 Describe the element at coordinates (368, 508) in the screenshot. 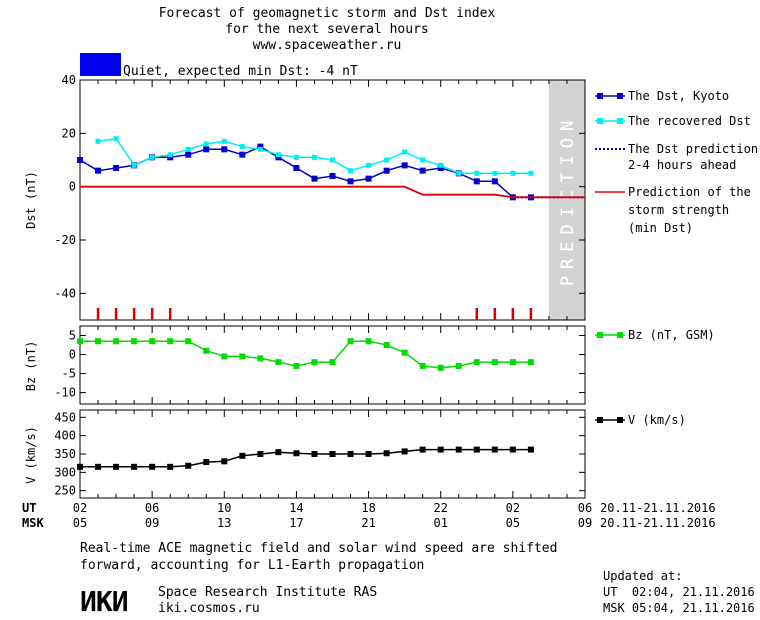

I see `ut-tick-label: 18` at that location.